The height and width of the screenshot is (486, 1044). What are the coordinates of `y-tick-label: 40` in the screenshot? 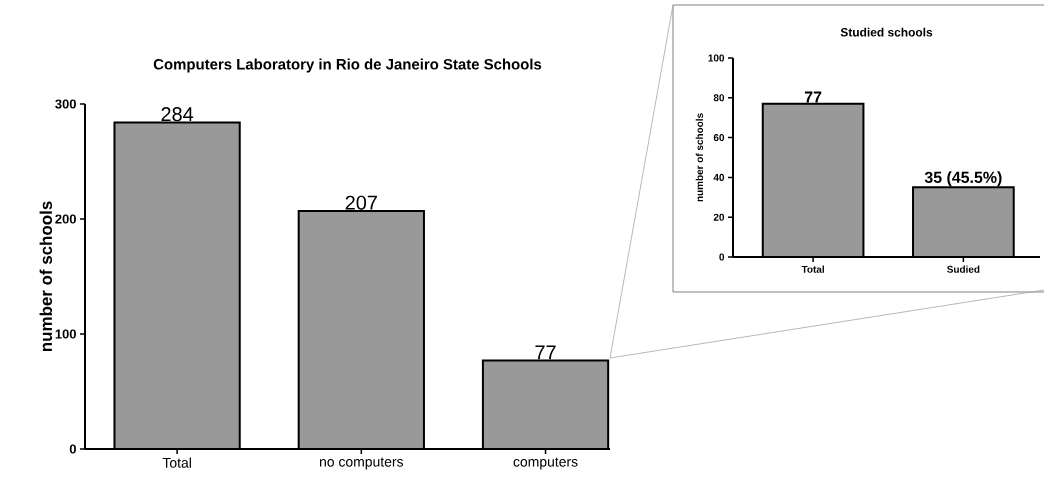 It's located at (719, 177).